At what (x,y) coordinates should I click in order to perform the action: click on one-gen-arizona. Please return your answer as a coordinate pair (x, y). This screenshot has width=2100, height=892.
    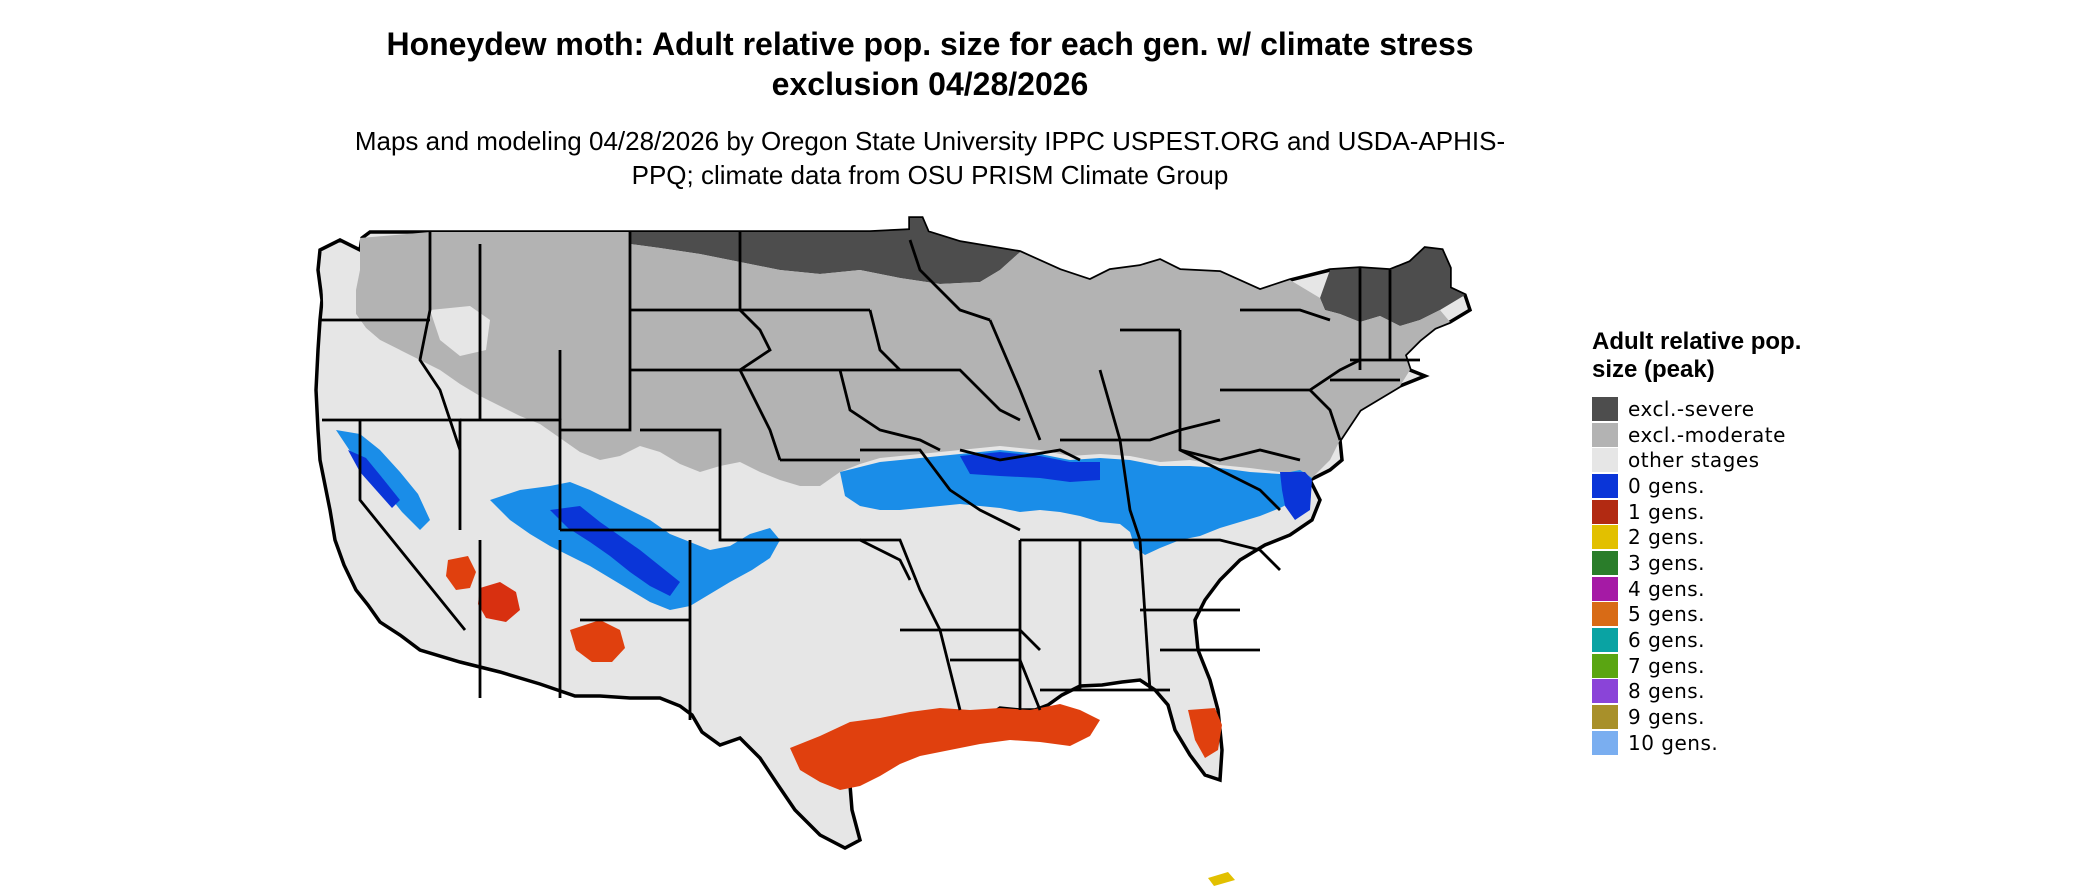
    Looking at the image, I should click on (597, 641).